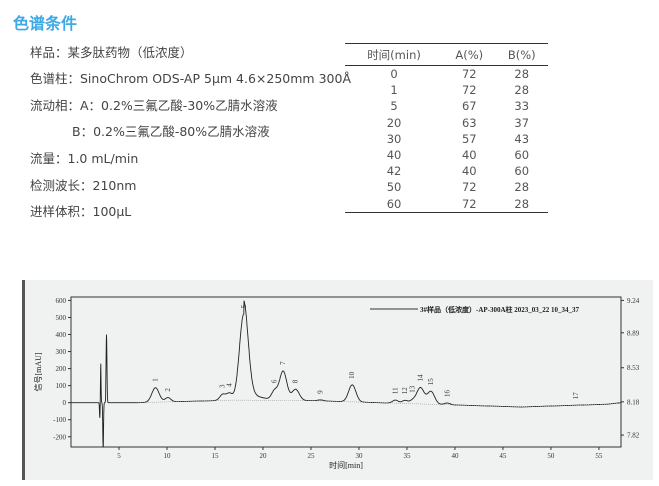 Image resolution: width=659 pixels, height=486 pixels. I want to click on table-cell: 20, so click(394, 122).